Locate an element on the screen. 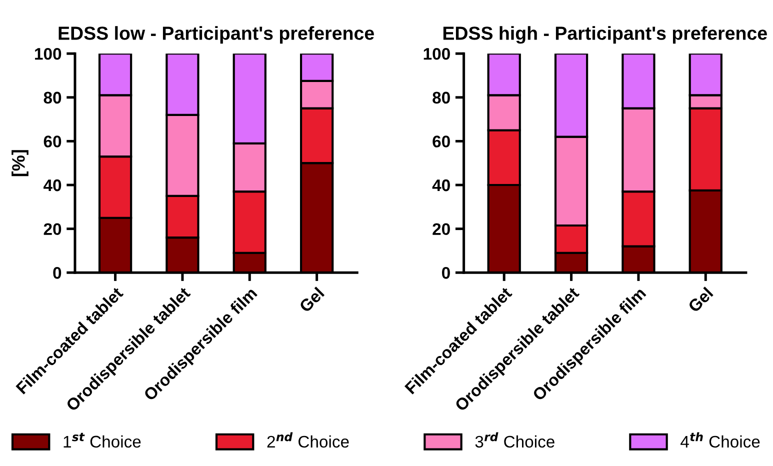  y-axis-title: [%] is located at coordinates (20, 163).